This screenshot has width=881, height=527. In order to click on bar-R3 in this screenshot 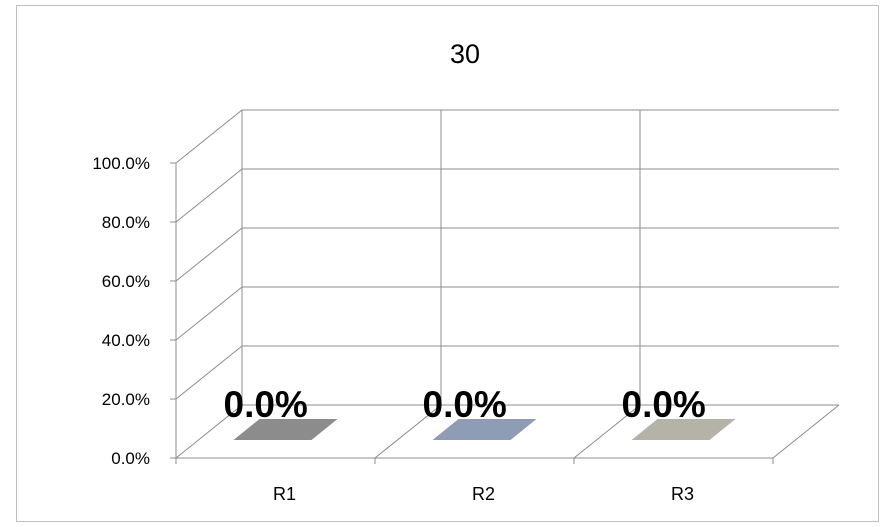, I will do `click(683, 429)`.